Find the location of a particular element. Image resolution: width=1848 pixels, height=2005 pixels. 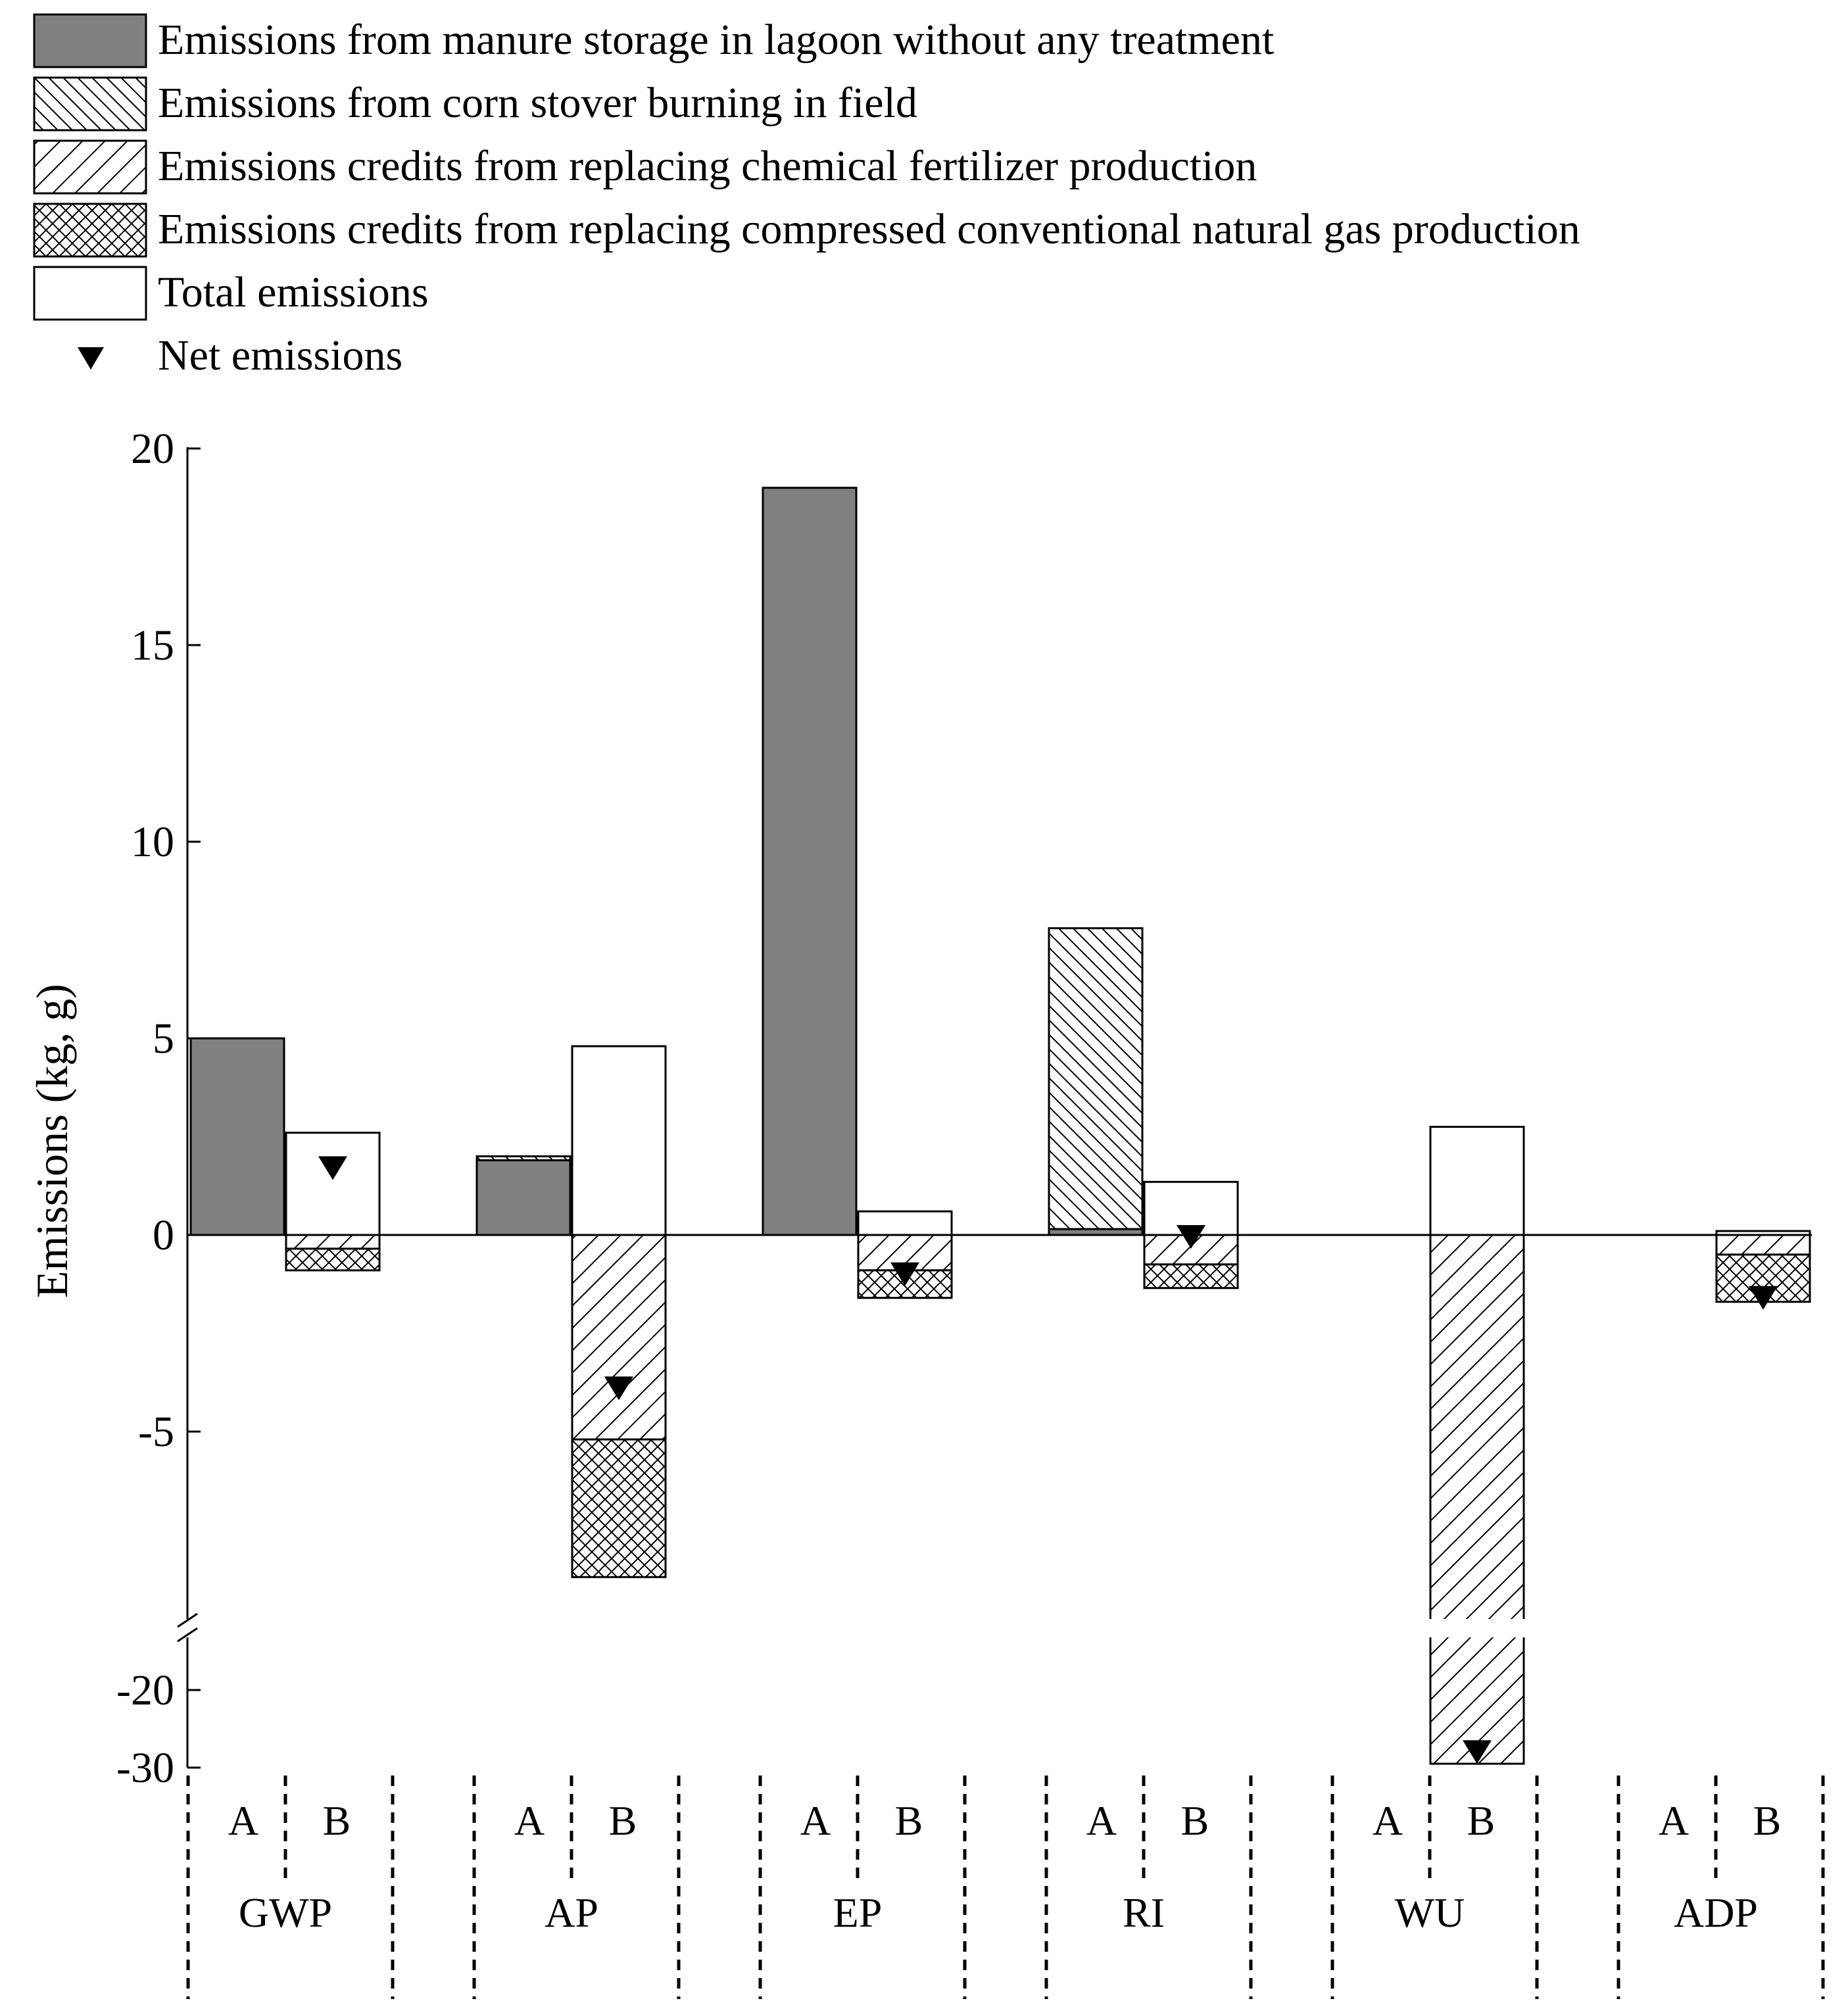

bar-ri-a-stover is located at coordinates (1096, 1078).